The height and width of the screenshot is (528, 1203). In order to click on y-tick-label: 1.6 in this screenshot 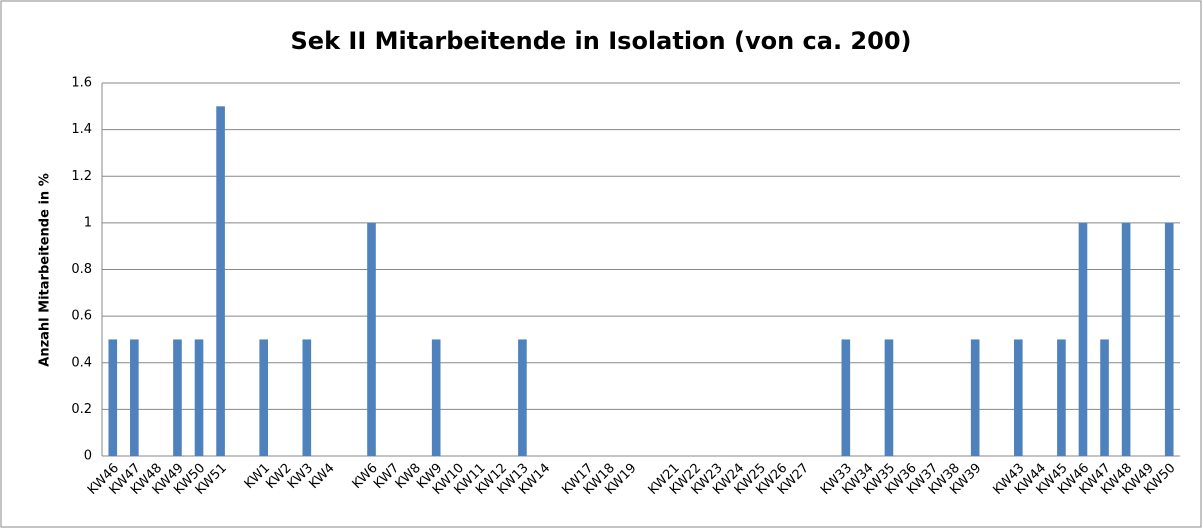, I will do `click(81, 83)`.